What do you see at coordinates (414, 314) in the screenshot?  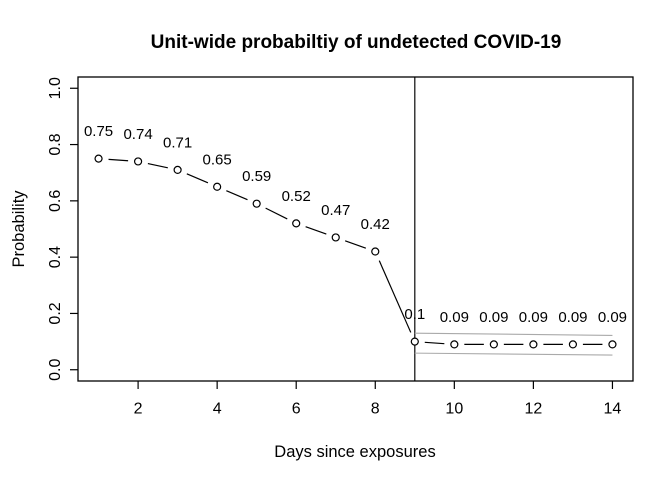 I see `point-label: 0.1` at bounding box center [414, 314].